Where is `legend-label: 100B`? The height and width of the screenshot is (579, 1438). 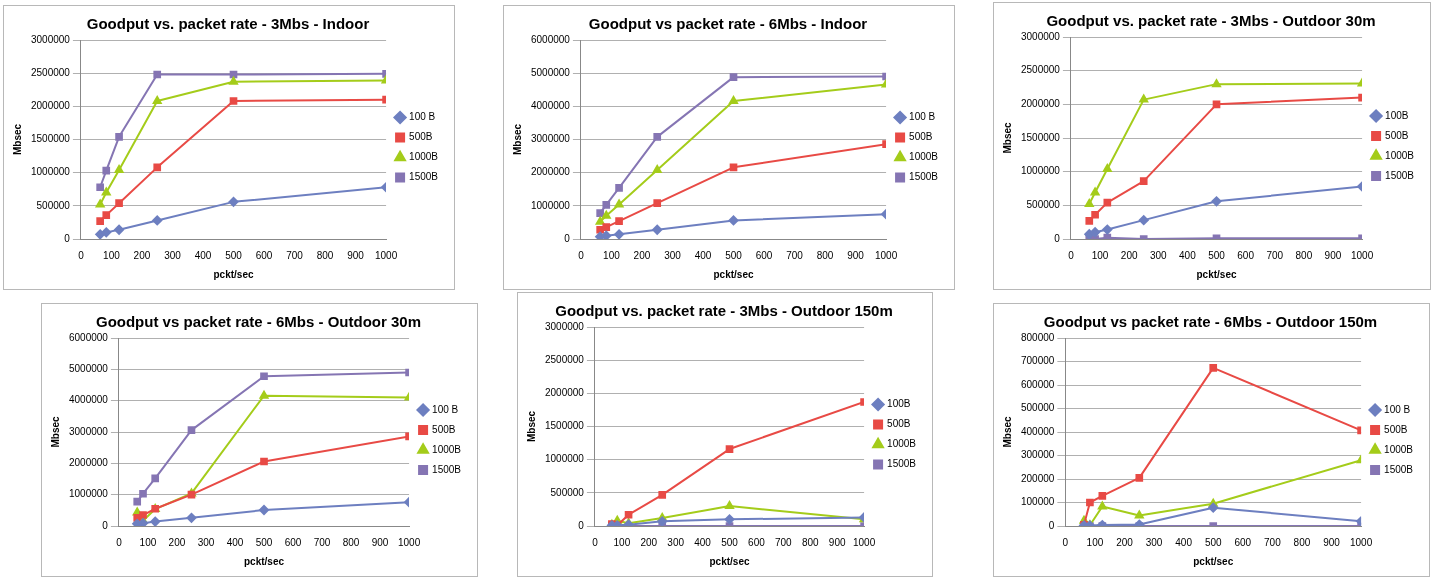 legend-label: 100B is located at coordinates (899, 404).